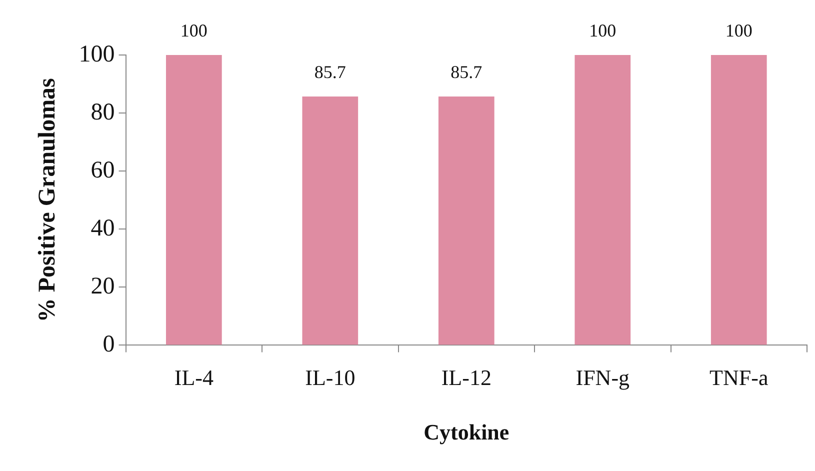 This screenshot has height=471, width=815. What do you see at coordinates (330, 377) in the screenshot?
I see `x-tick-label: IL-10` at bounding box center [330, 377].